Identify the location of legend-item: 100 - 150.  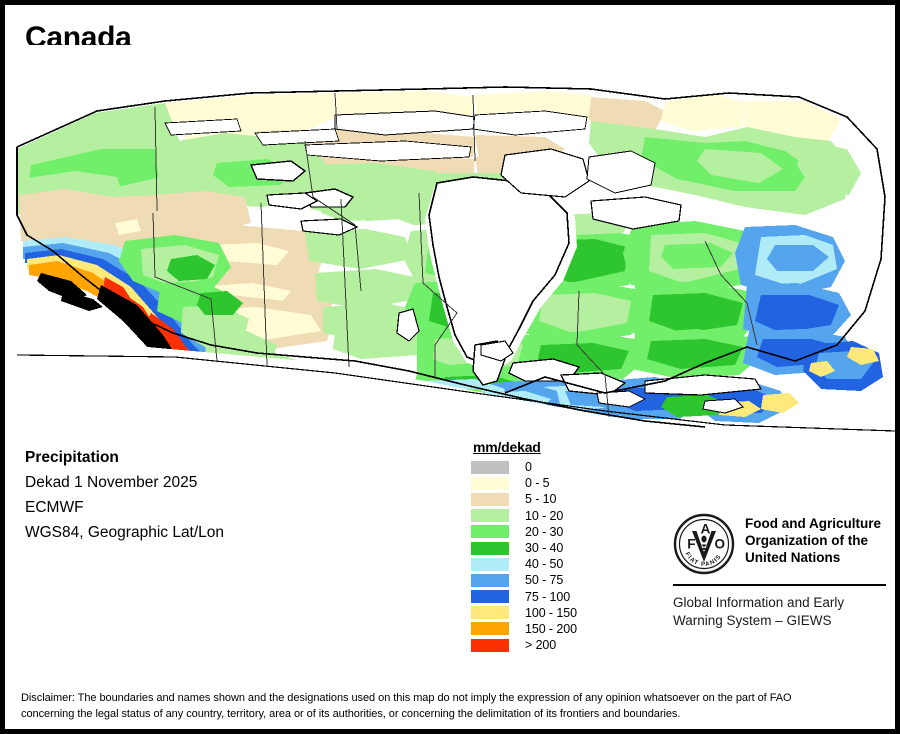
(524, 613).